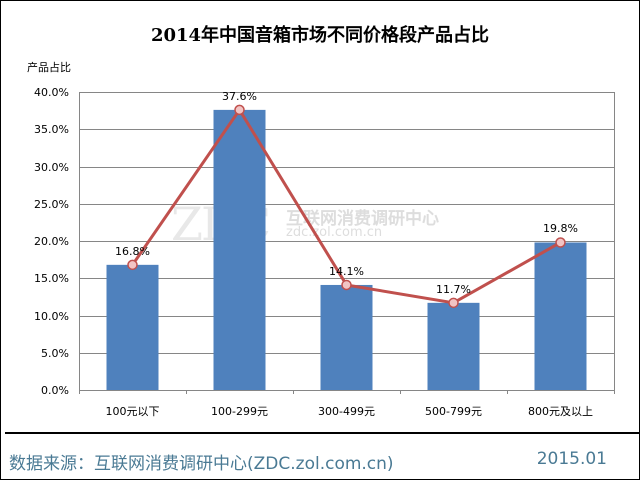 The width and height of the screenshot is (640, 480). I want to click on y-axis-label: 产品占比, so click(49, 67).